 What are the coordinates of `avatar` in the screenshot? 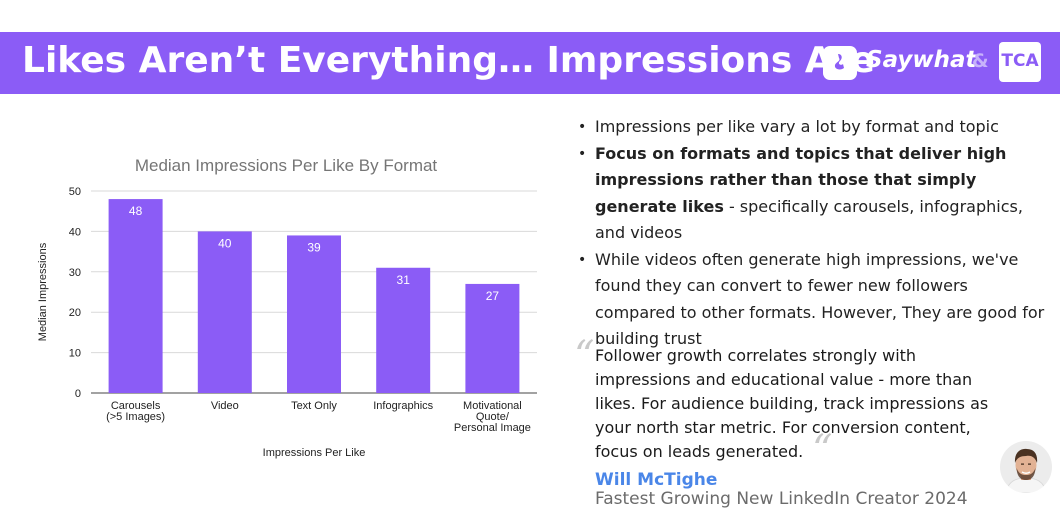 It's located at (1026, 467).